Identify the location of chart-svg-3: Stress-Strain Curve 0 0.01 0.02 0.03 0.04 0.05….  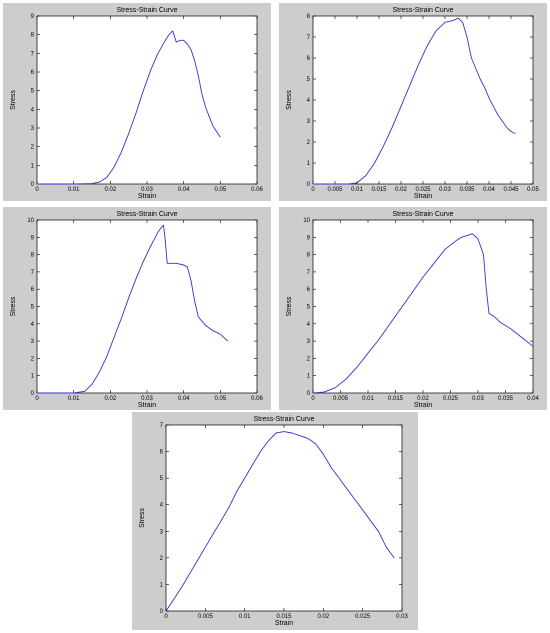
(136, 310).